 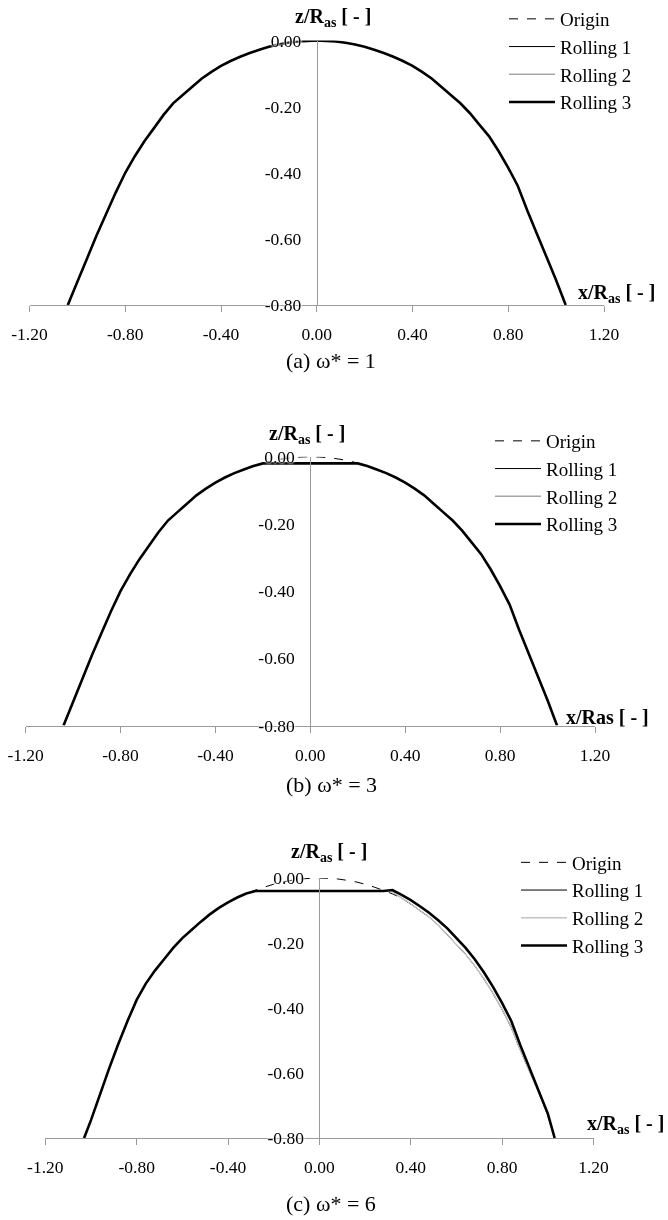 I want to click on text: (b) ω* = 3, so click(x=332, y=784).